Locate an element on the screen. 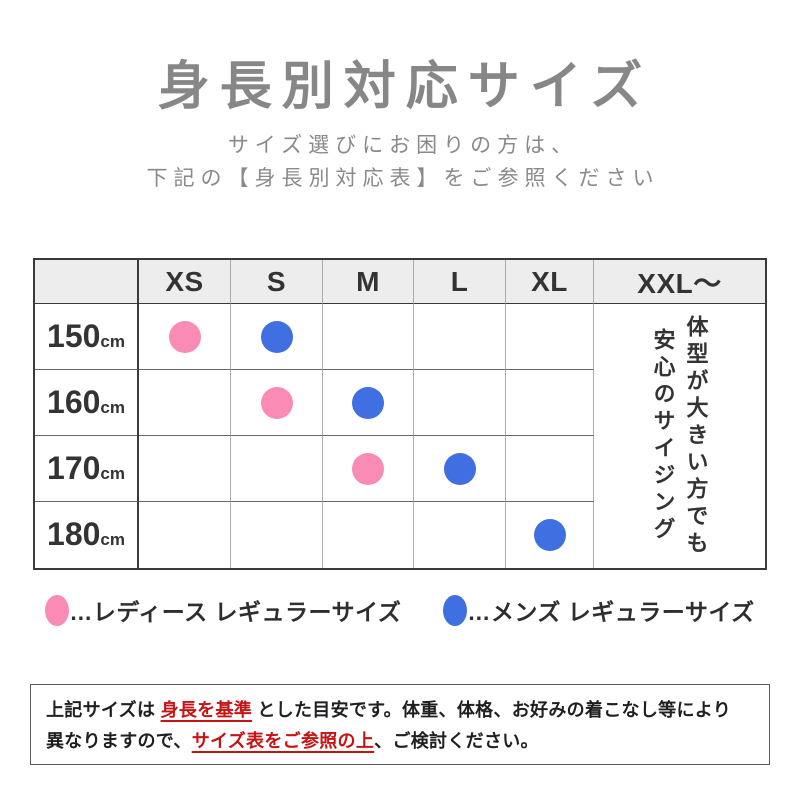  footer-line-2: 異なりますので、サイズ表をご参照の上、ご検討ください。 is located at coordinates (400, 741).